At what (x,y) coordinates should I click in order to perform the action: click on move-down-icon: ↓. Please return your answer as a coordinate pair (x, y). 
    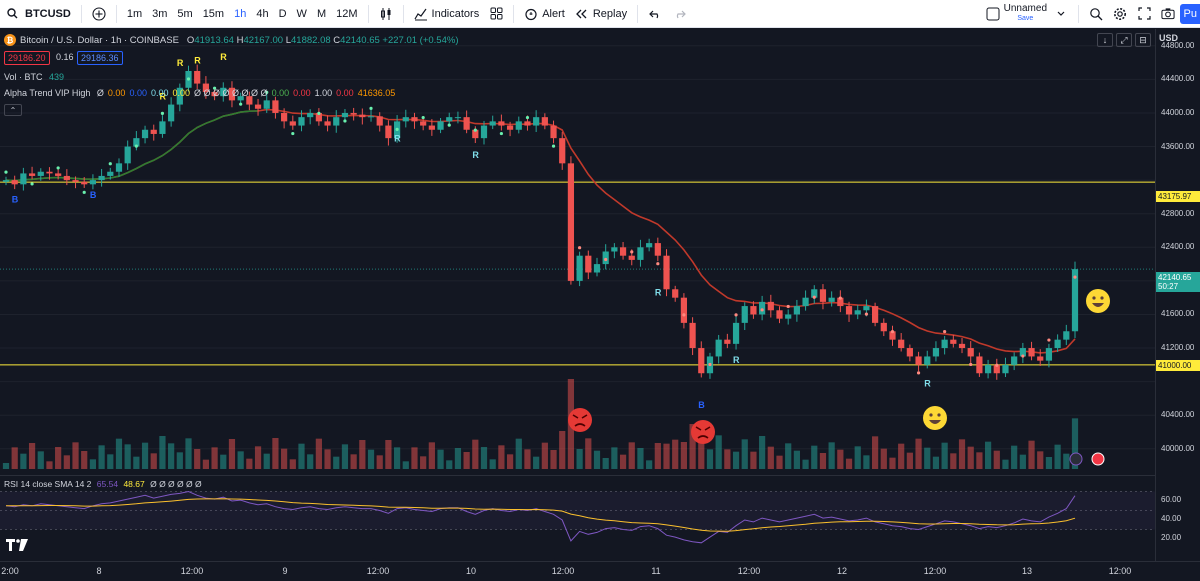
    Looking at the image, I should click on (1105, 40).